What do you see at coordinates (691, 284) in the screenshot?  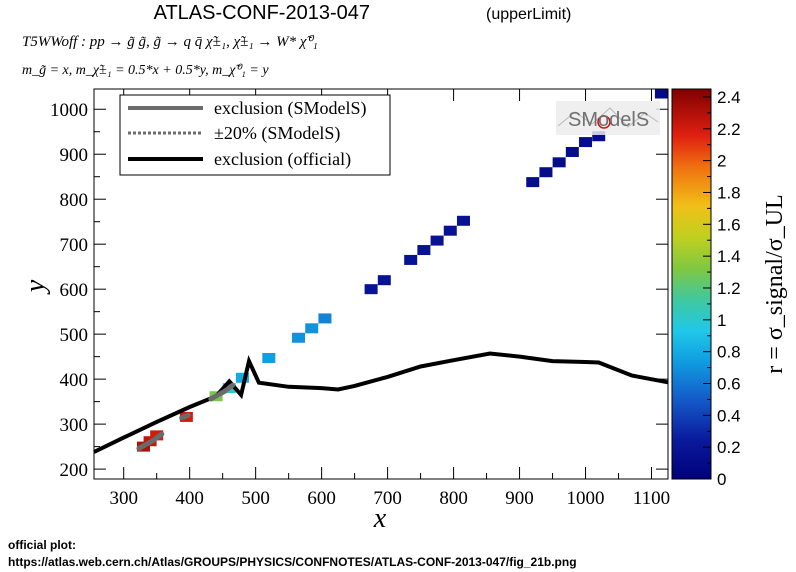 I see `colorbar` at bounding box center [691, 284].